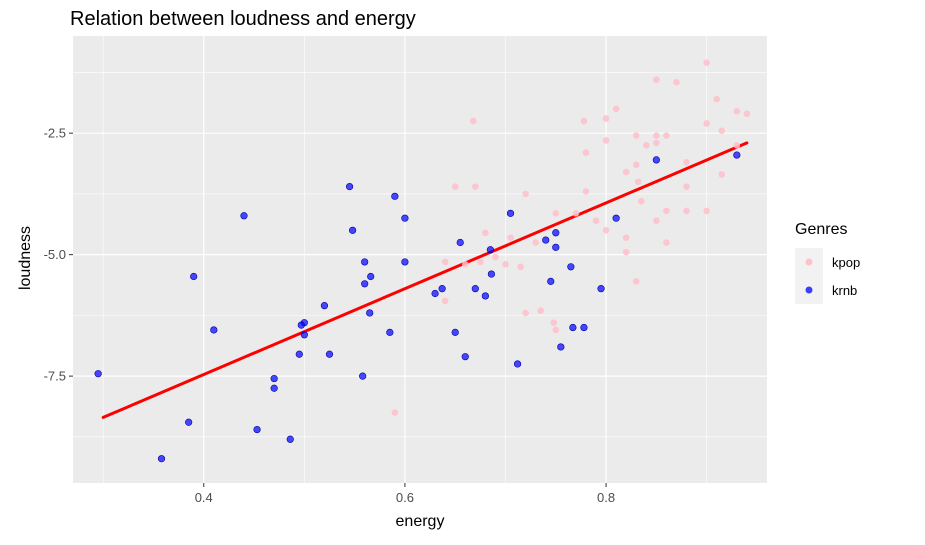  I want to click on x-tick-label: 0.4, so click(204, 497).